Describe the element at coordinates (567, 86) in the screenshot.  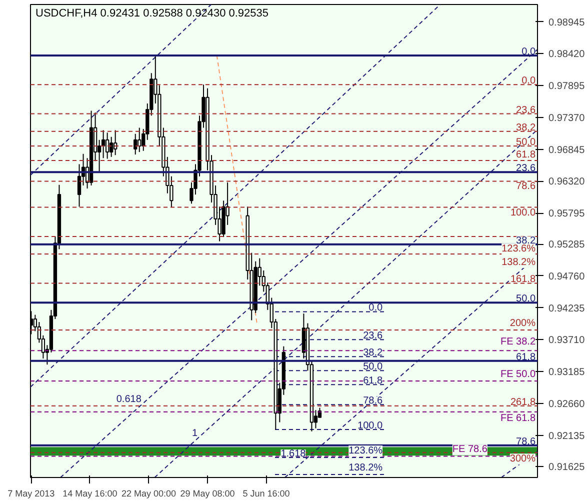
I see `y-tick-label: 0.97895` at that location.